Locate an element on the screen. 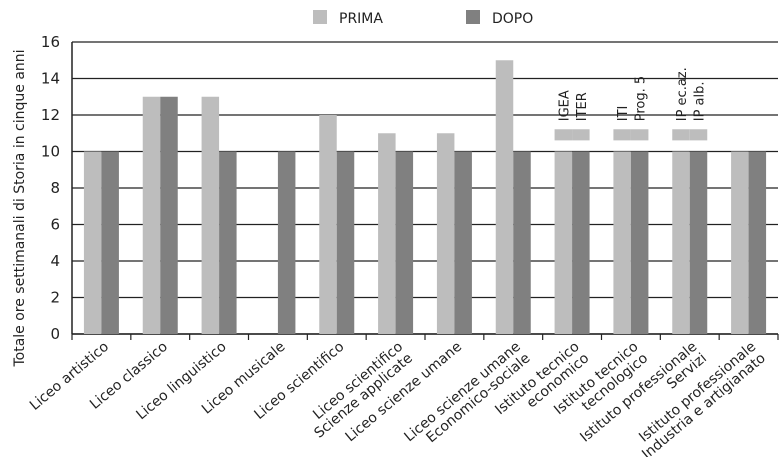 The width and height of the screenshot is (781, 457). y-tick-label: 0 is located at coordinates (55, 334).